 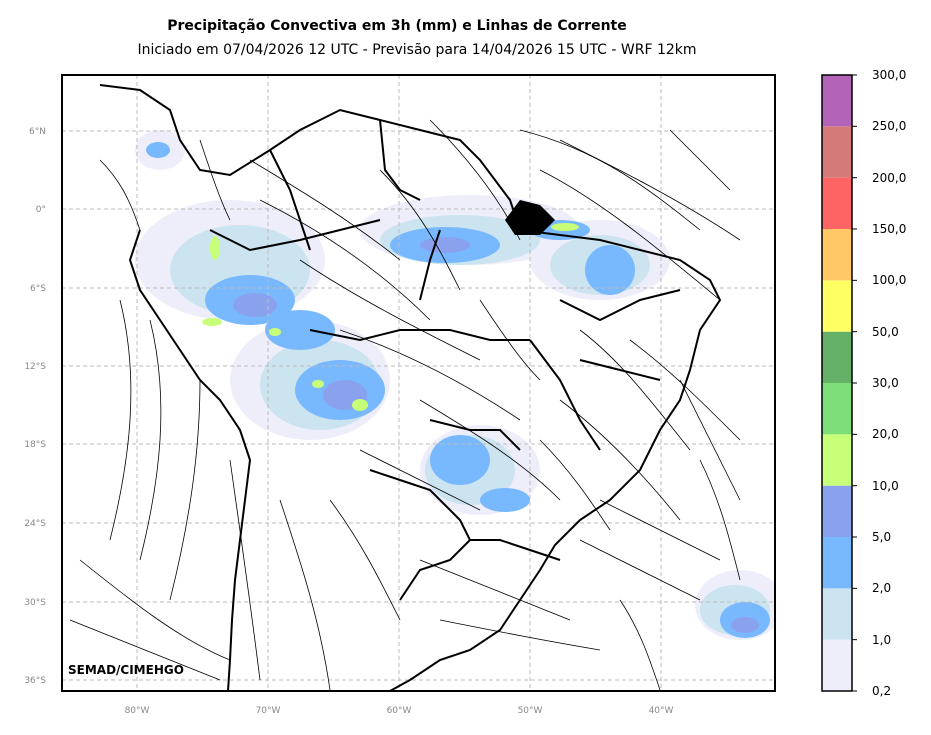 I want to click on colorbar-level-label: 250,0, so click(x=889, y=126).